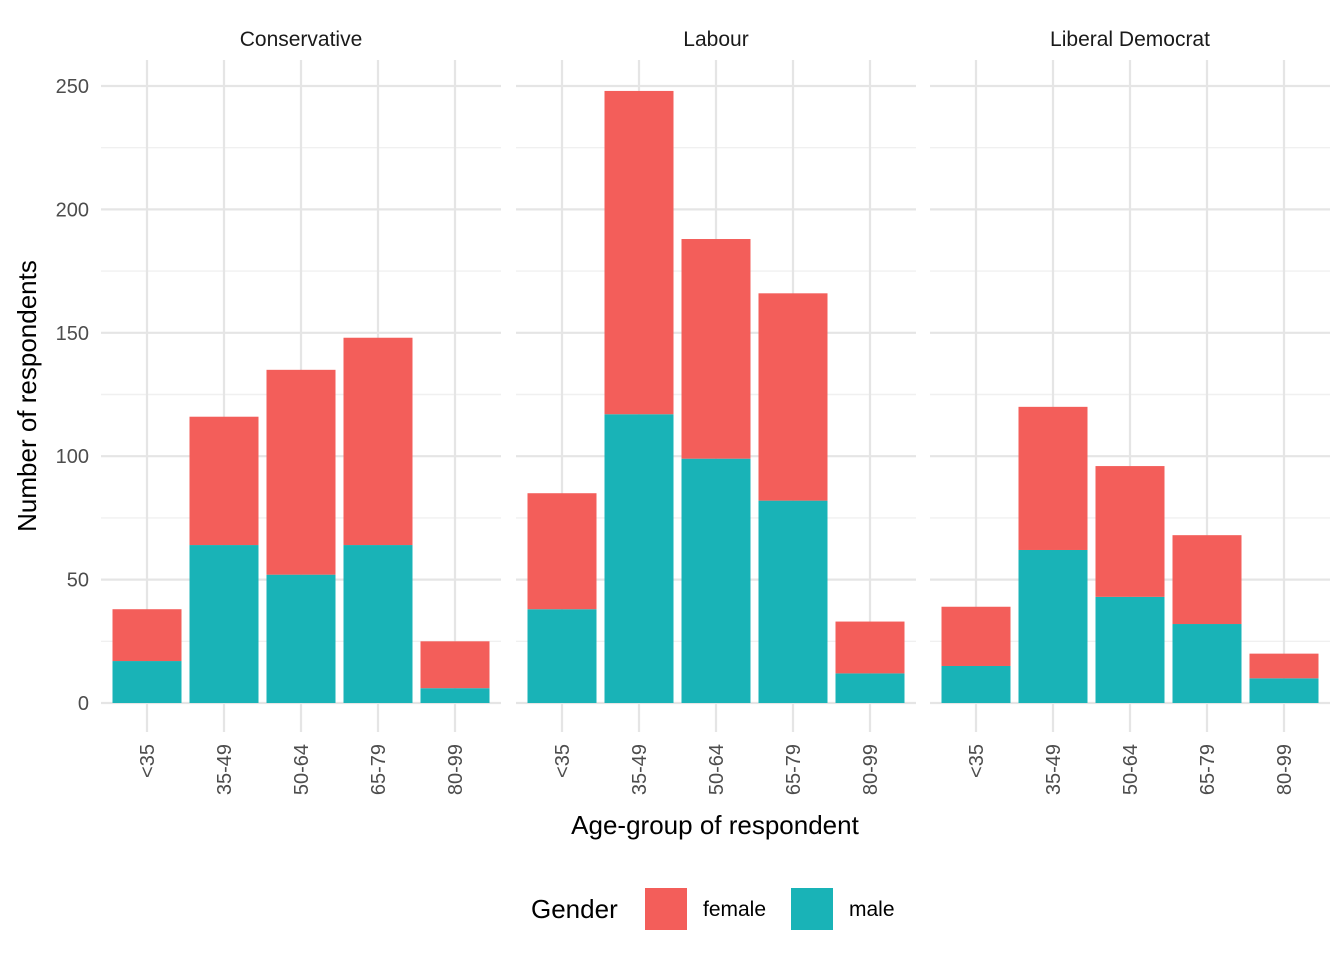  I want to click on y-tick-label: 100, so click(72, 457).